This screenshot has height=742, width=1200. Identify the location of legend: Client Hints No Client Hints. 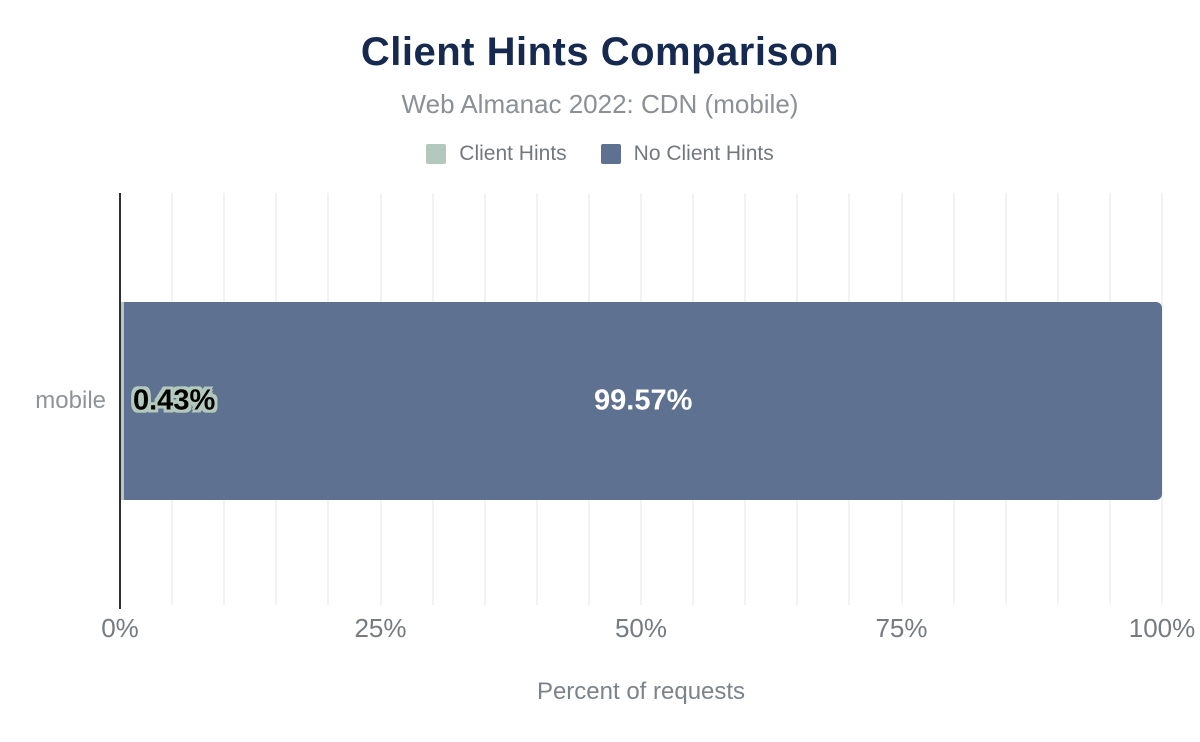
(600, 154).